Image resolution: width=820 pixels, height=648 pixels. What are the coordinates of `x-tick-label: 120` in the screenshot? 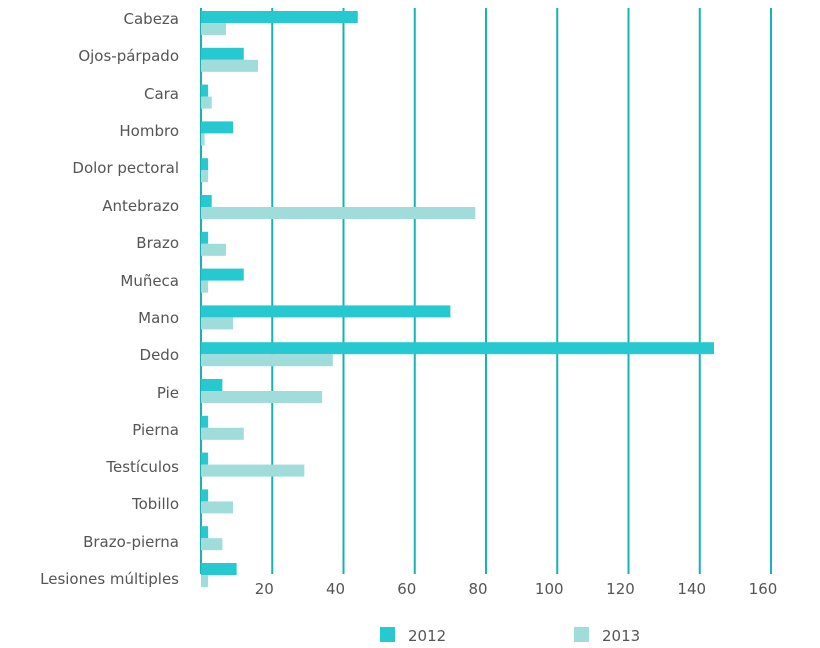 It's located at (620, 589).